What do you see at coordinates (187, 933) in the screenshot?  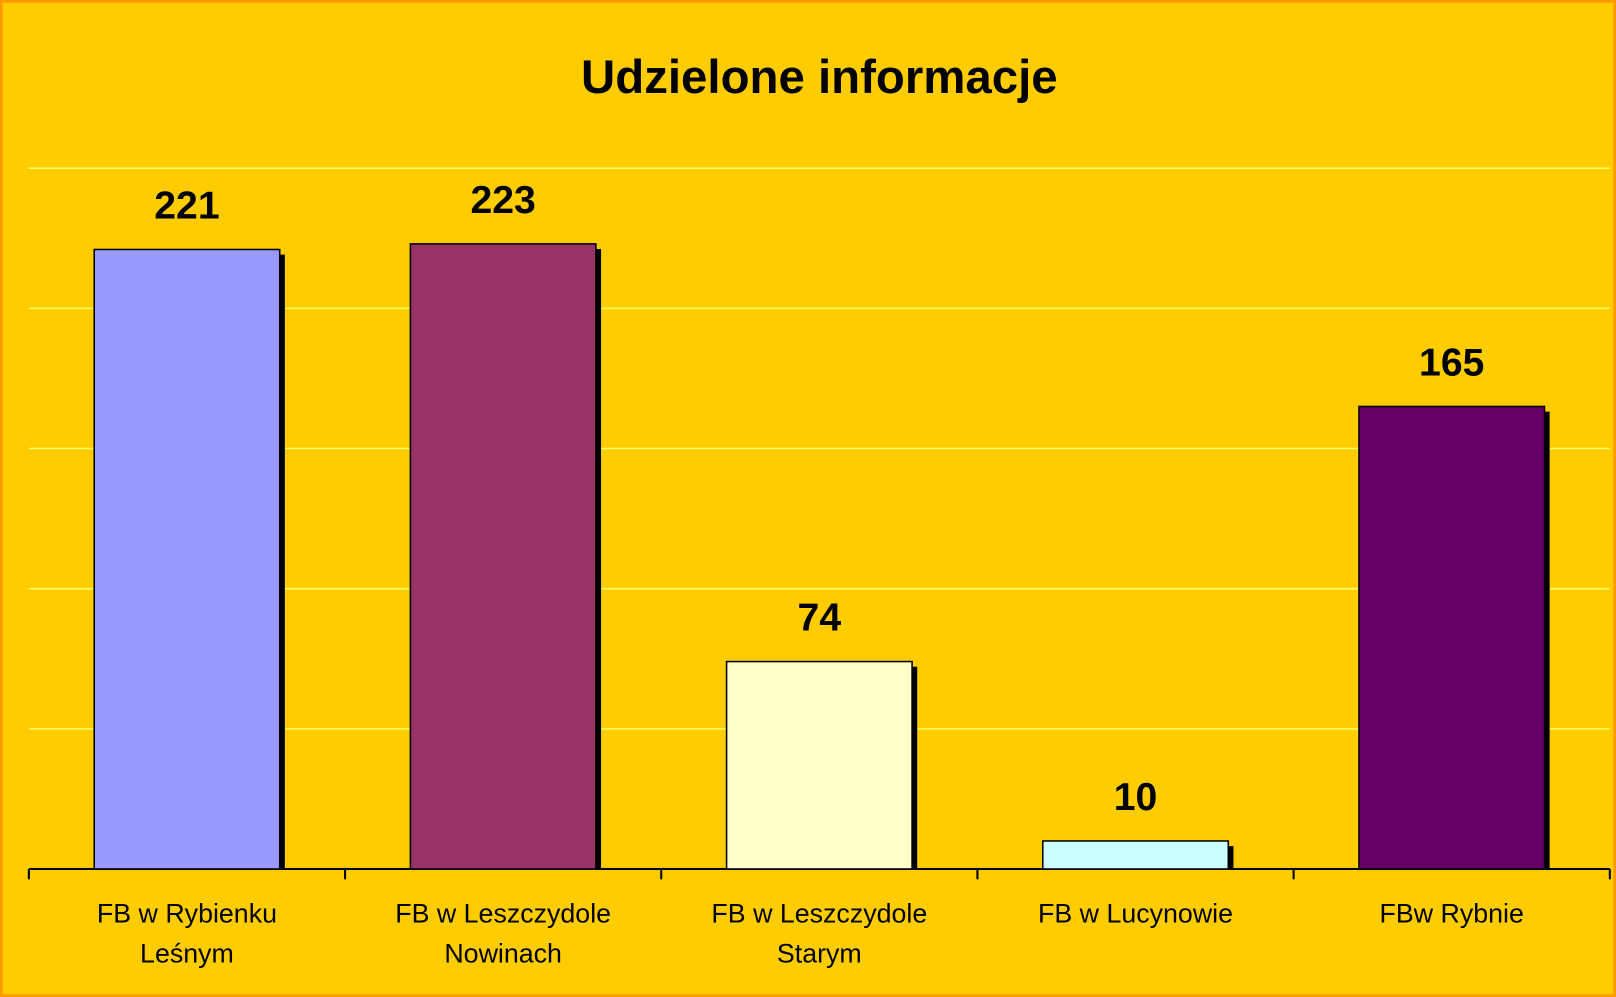 I see `x-tick-label: FB w Rybienku Leśnym` at bounding box center [187, 933].